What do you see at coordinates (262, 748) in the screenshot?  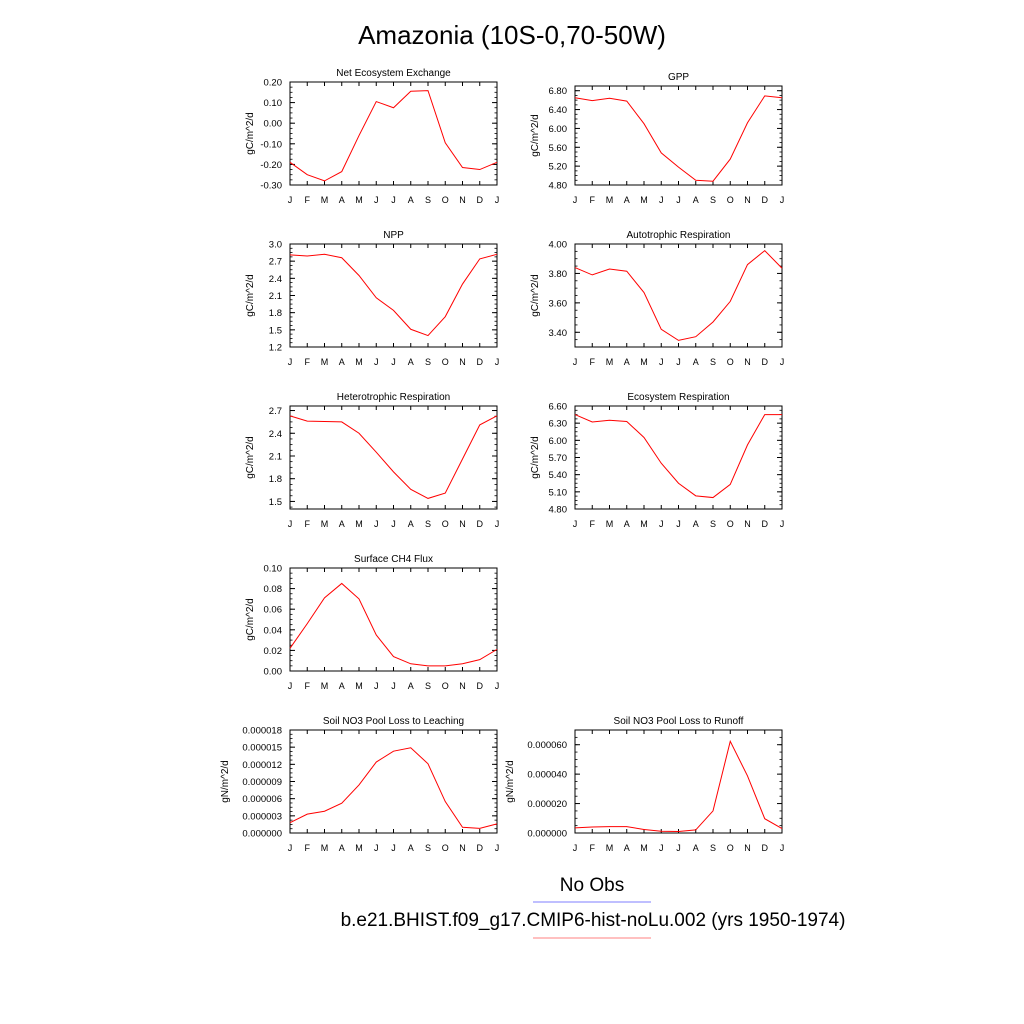 I see `y-tick-label: 0.000015` at bounding box center [262, 748].